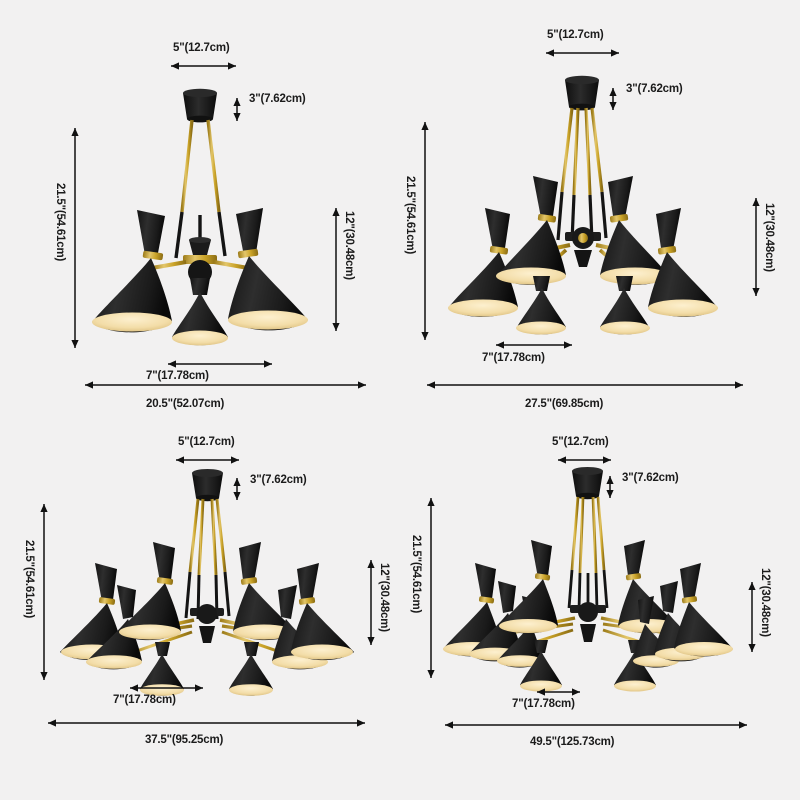 The image size is (800, 800). I want to click on overall-width-label: 27.5"(69.85cm), so click(564, 404).